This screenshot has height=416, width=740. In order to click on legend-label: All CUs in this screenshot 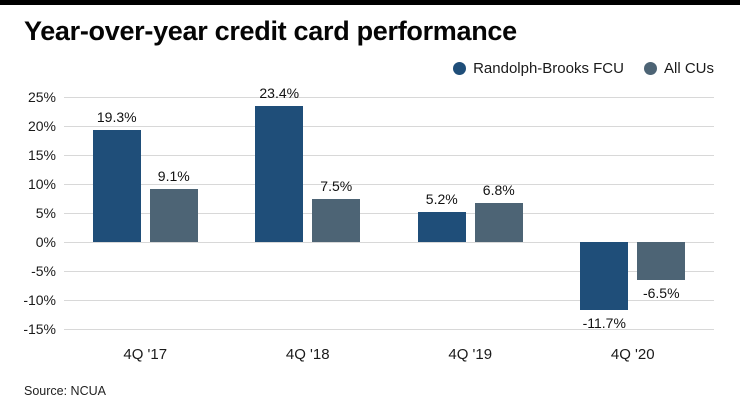, I will do `click(688, 68)`.